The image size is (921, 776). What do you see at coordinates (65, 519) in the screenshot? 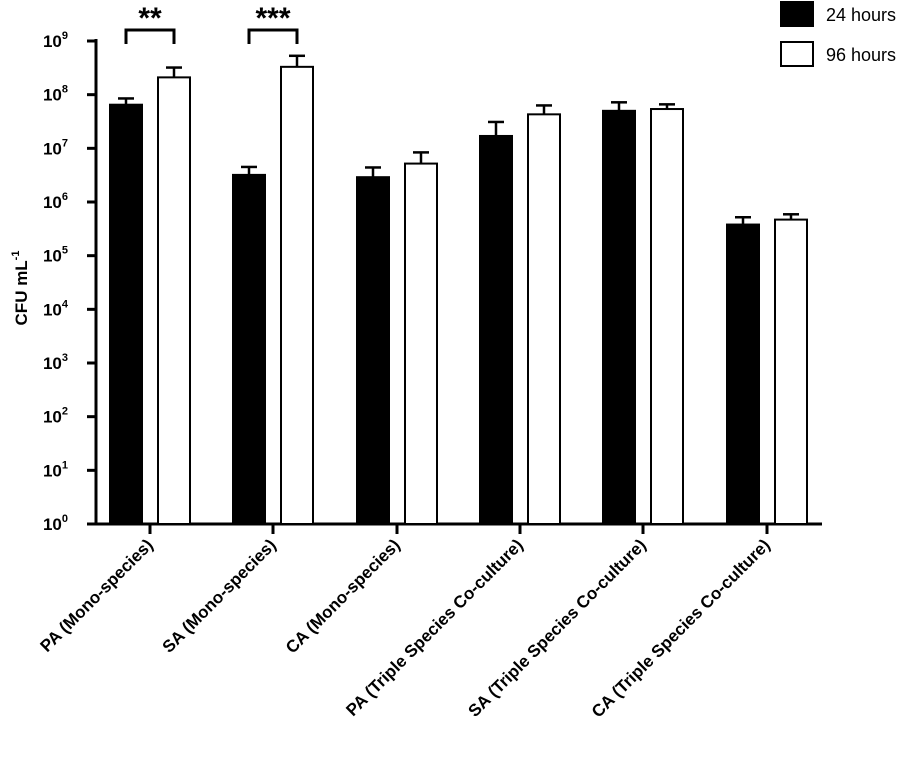
I see `y-tick-exponent: 0` at bounding box center [65, 519].